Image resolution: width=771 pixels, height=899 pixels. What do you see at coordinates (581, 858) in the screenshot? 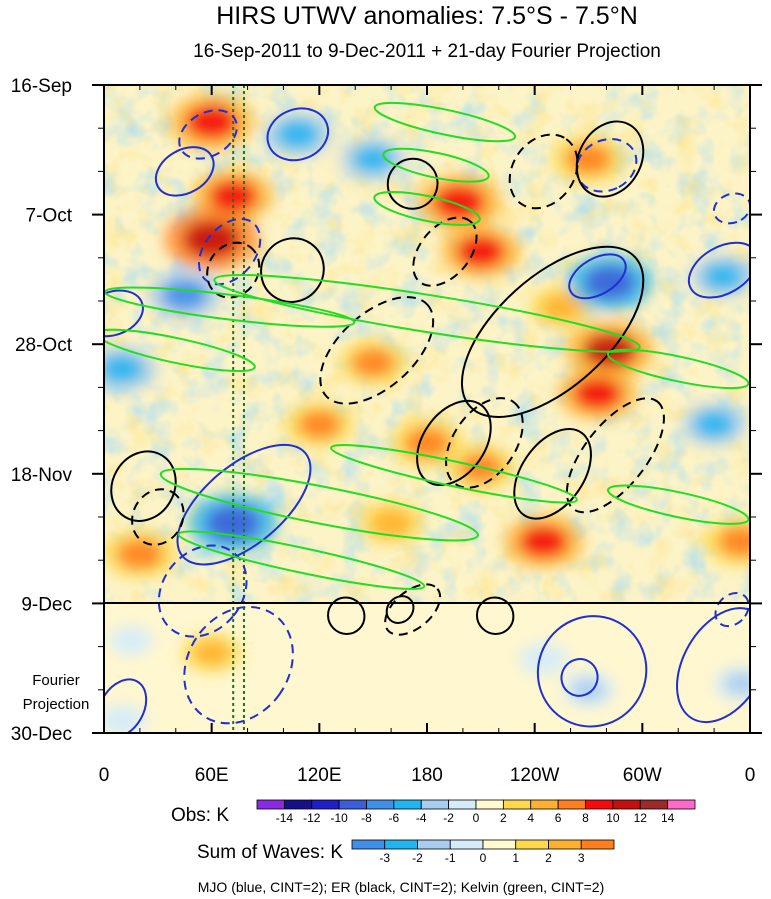
I see `colorbar-tick-label: 3` at bounding box center [581, 858].